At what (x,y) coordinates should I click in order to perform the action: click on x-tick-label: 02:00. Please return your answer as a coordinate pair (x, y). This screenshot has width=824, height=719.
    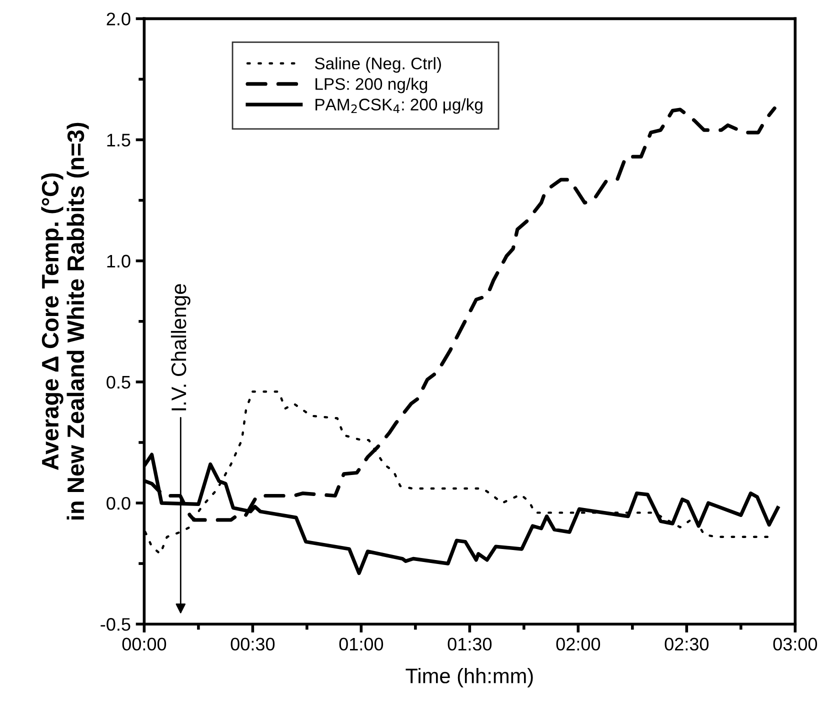
    Looking at the image, I should click on (578, 644).